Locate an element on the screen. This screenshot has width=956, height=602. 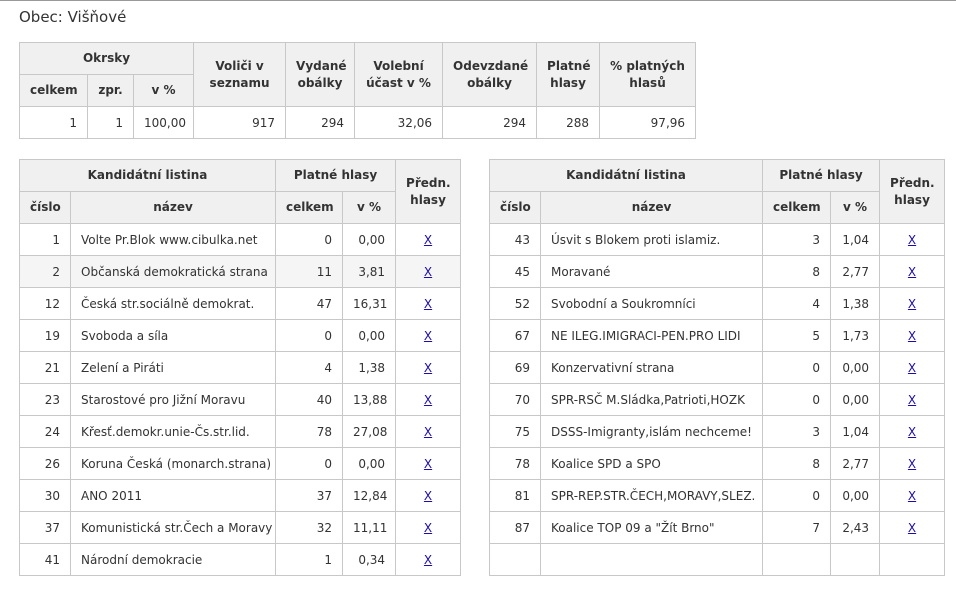
party-row: 19 Svoboda a síla 0 0,00 X is located at coordinates (240, 335).